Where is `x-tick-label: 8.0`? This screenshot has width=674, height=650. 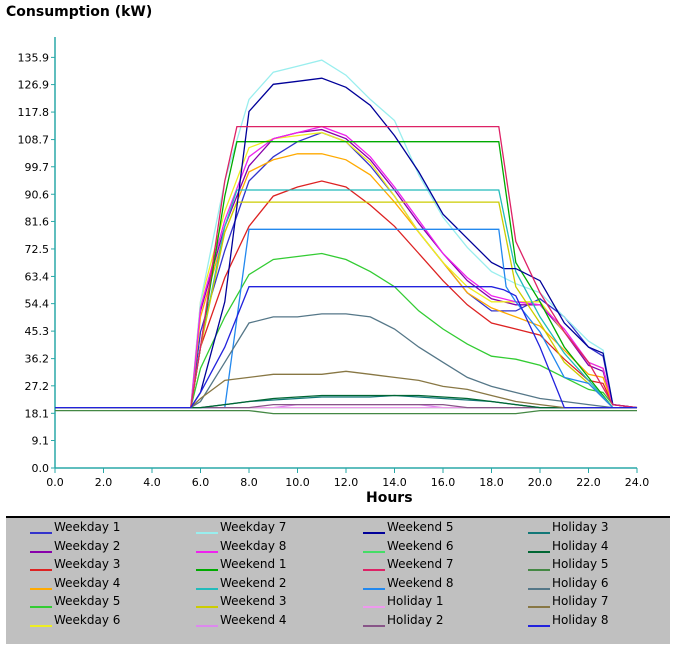 x-tick-label: 8.0 is located at coordinates (249, 482).